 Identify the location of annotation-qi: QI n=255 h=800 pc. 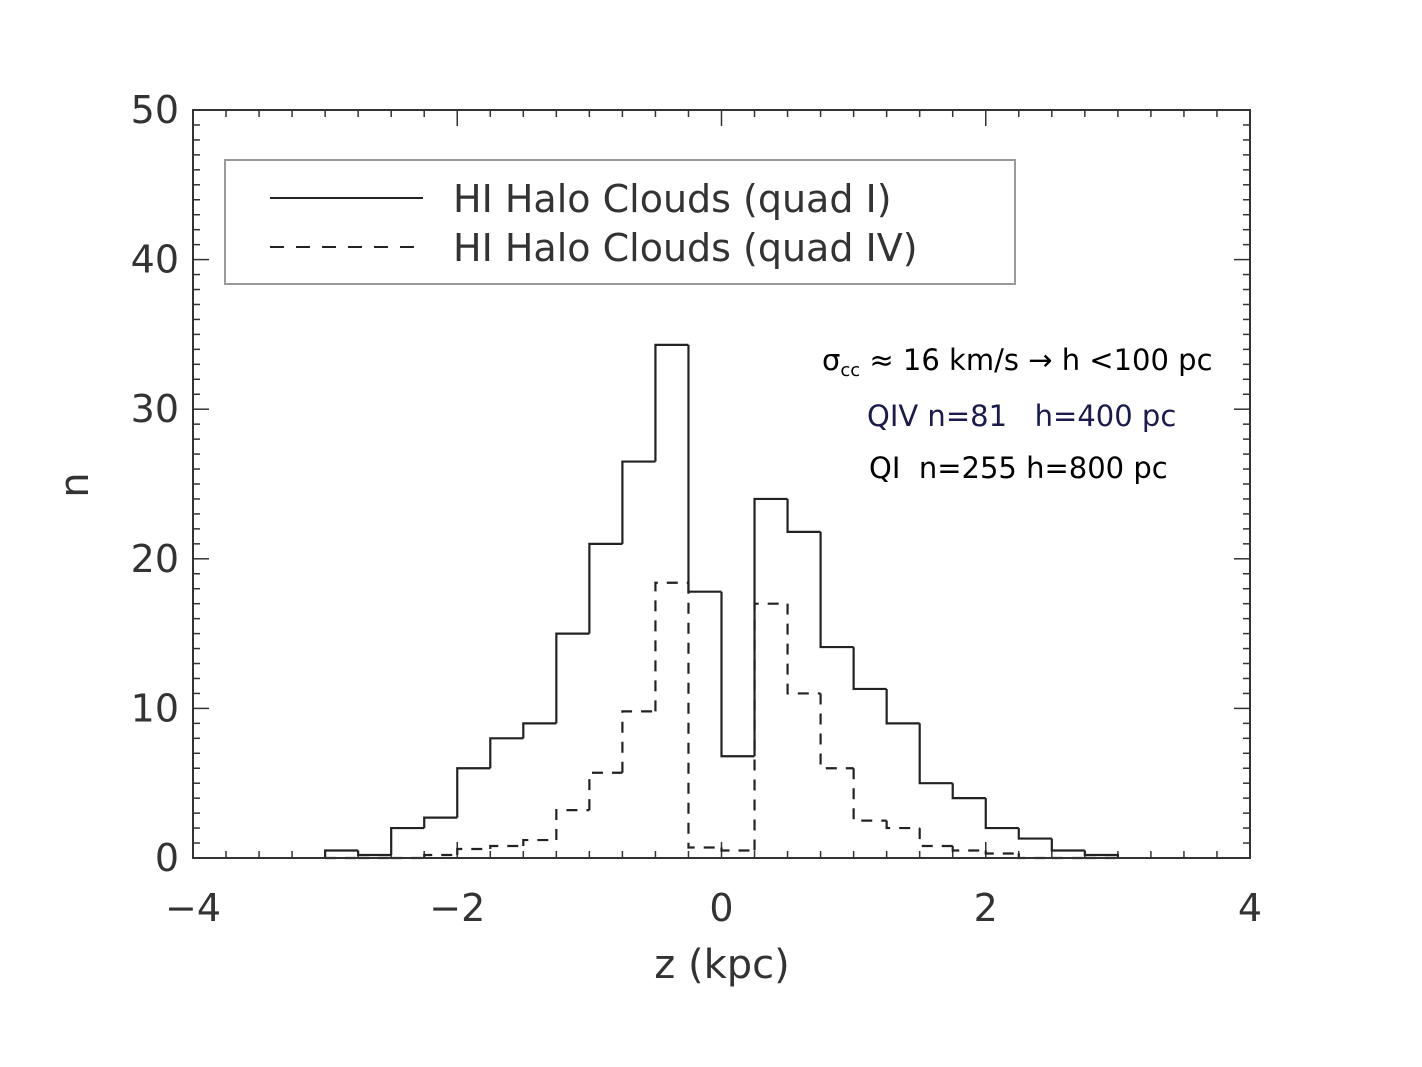
(1018, 468).